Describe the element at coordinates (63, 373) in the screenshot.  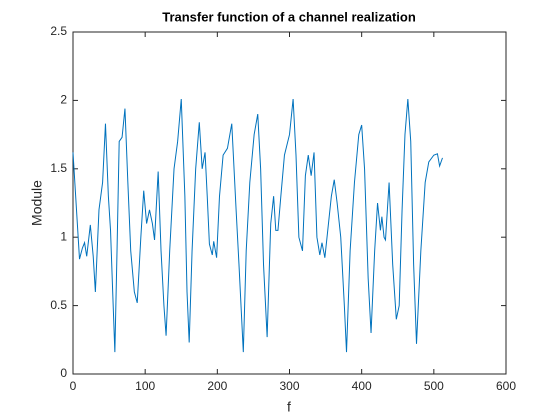
I see `y-tick-label: 0` at that location.